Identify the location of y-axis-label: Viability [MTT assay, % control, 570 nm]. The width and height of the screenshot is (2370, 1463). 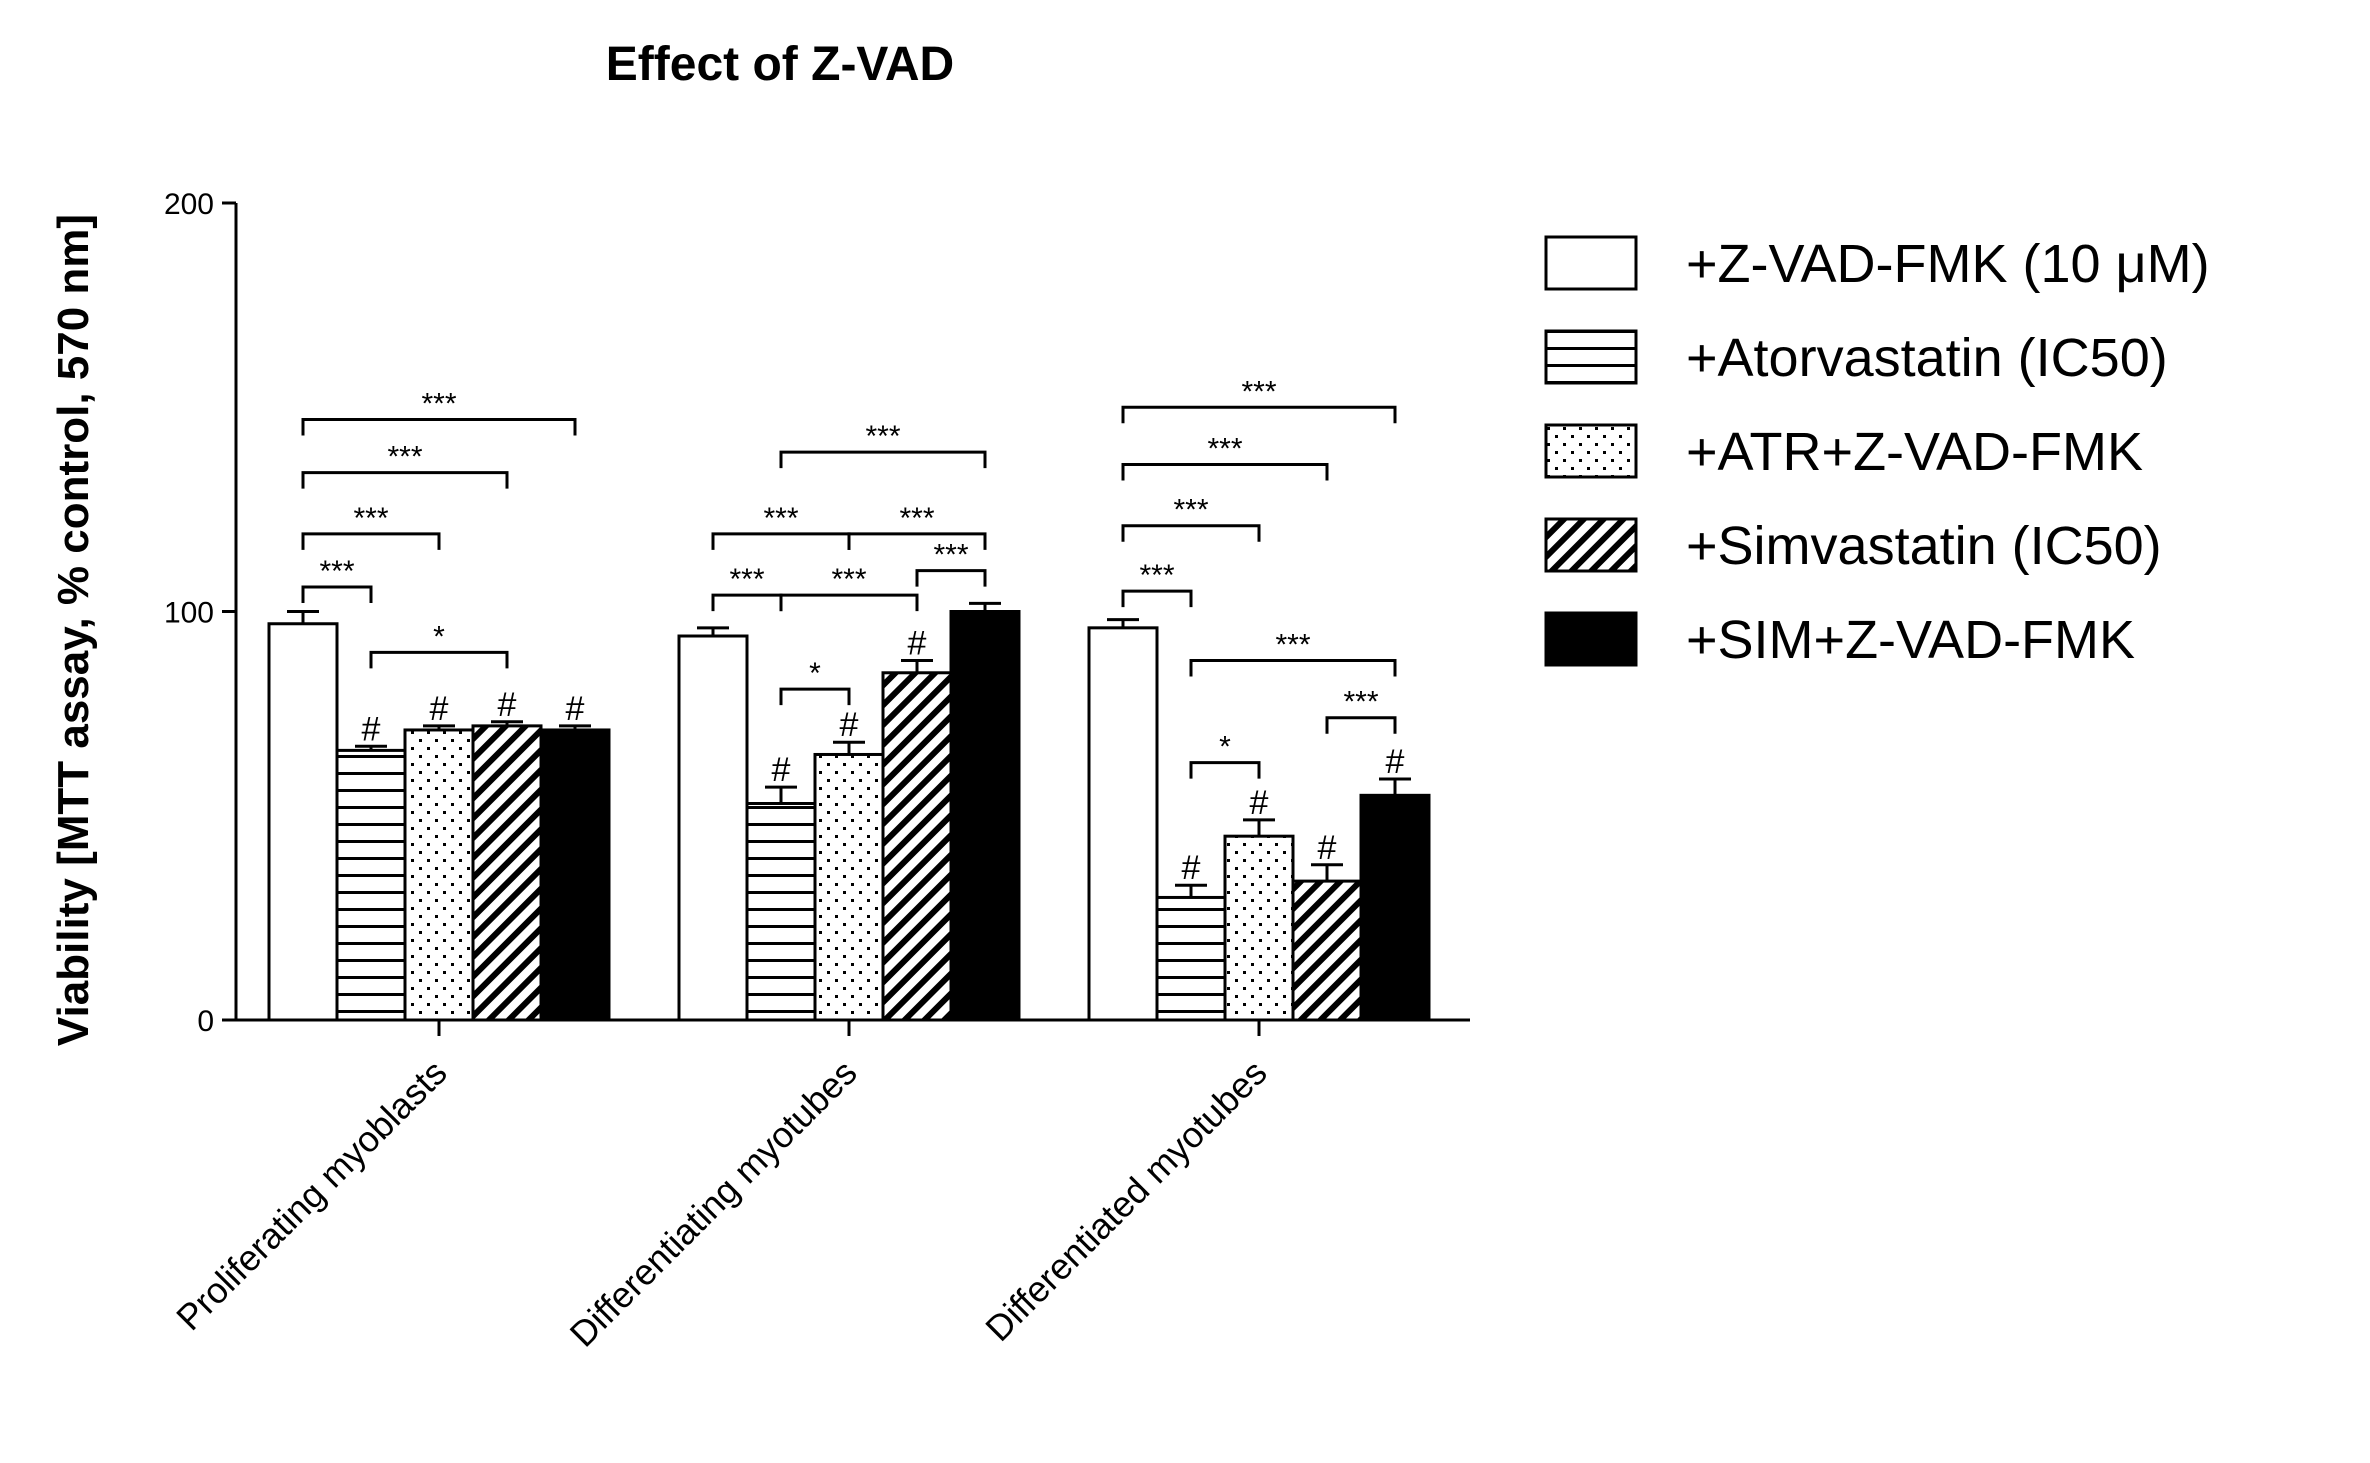
(73, 630).